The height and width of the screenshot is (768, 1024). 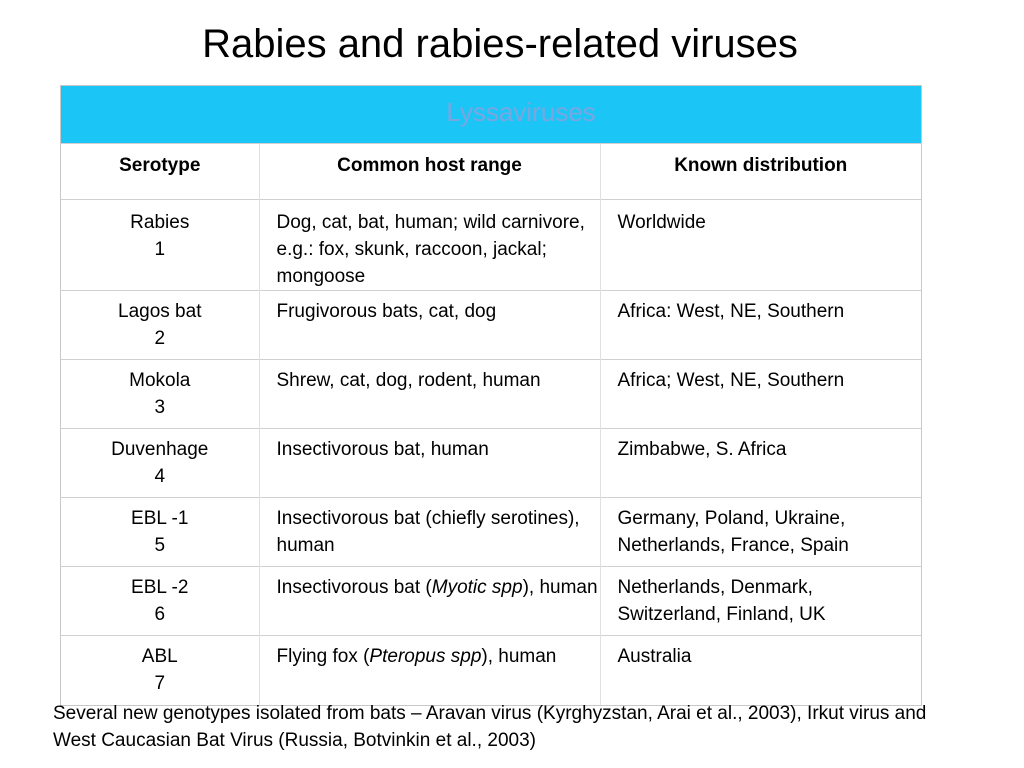 What do you see at coordinates (160, 380) in the screenshot?
I see `serotype-name: Mokola` at bounding box center [160, 380].